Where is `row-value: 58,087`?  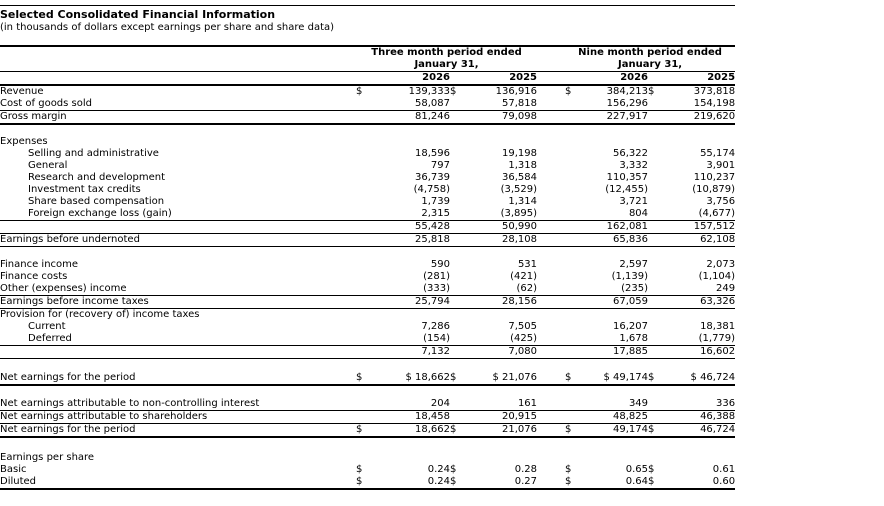 row-value: 58,087 is located at coordinates (410, 104).